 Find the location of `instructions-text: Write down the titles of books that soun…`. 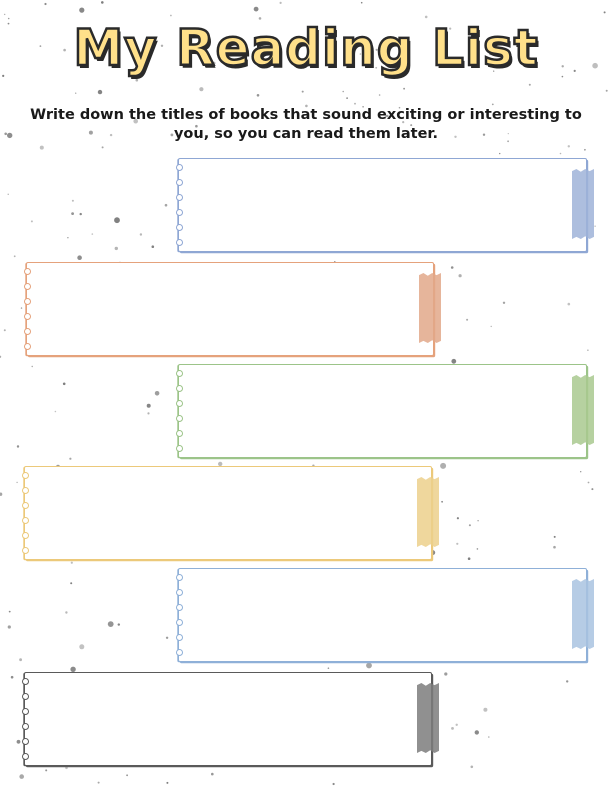

instructions-text: Write down the titles of books that soun… is located at coordinates (306, 124).